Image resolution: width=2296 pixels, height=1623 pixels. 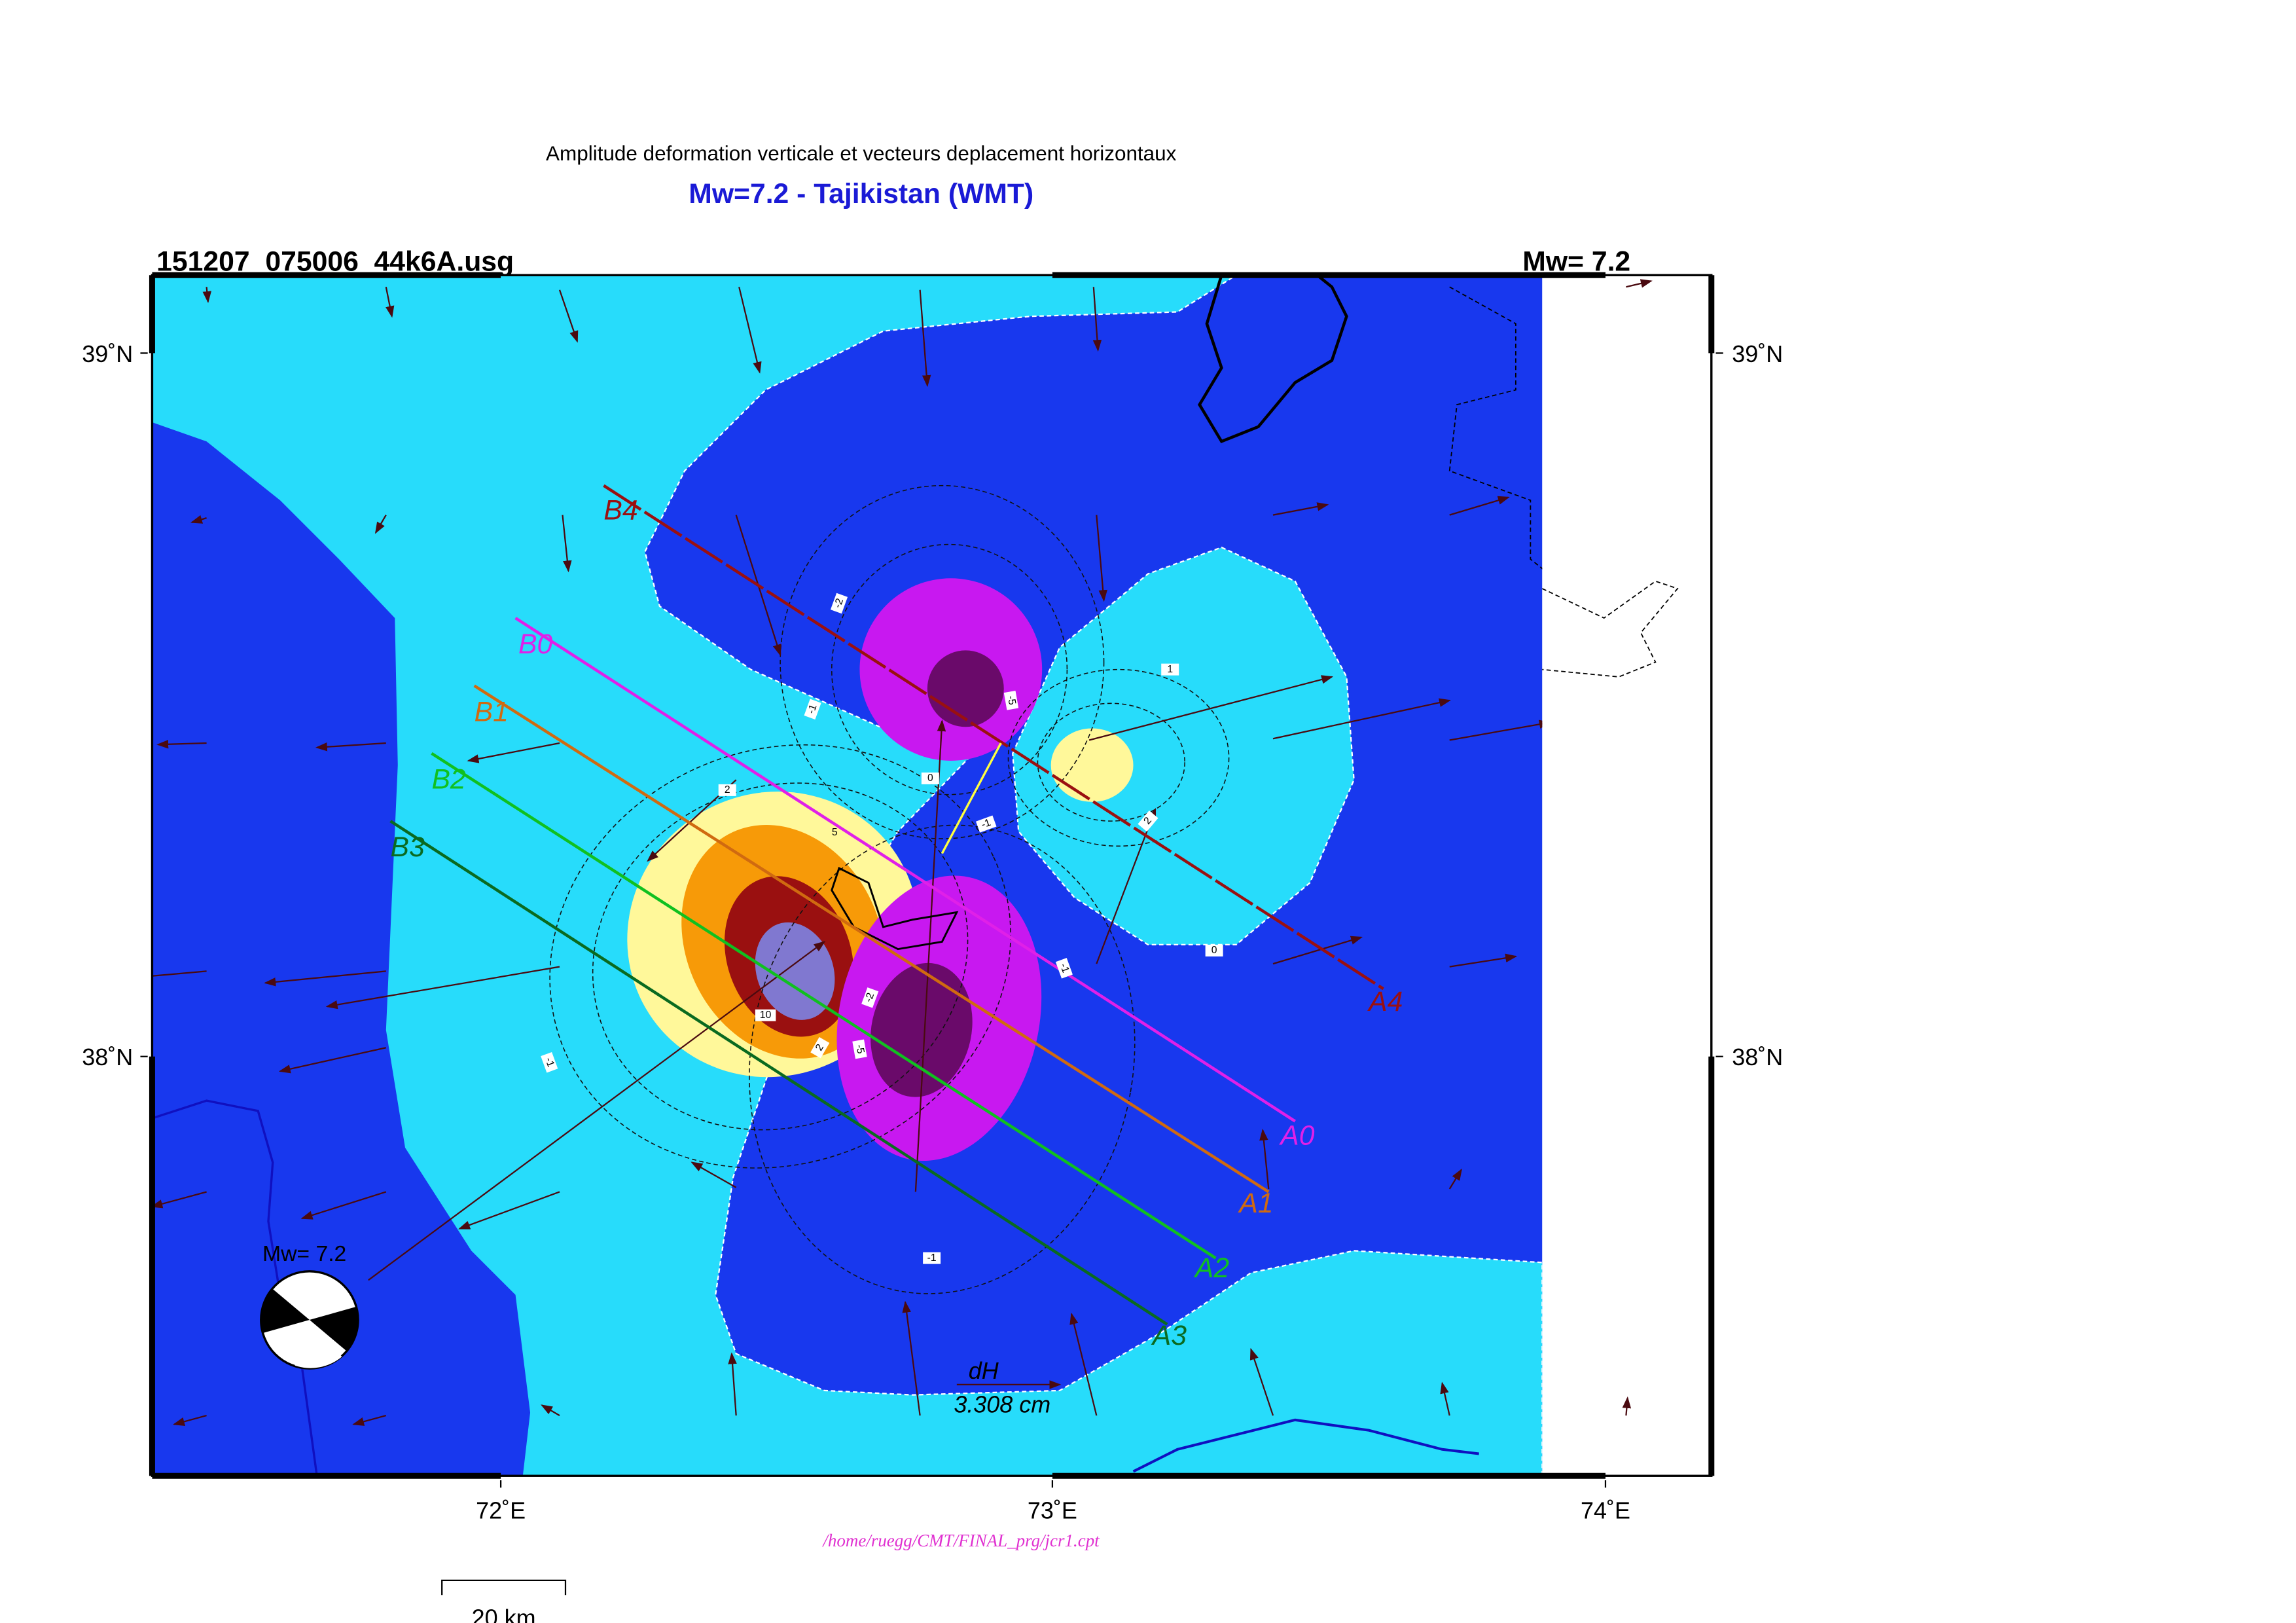 I want to click on contour-label: 5, so click(x=835, y=832).